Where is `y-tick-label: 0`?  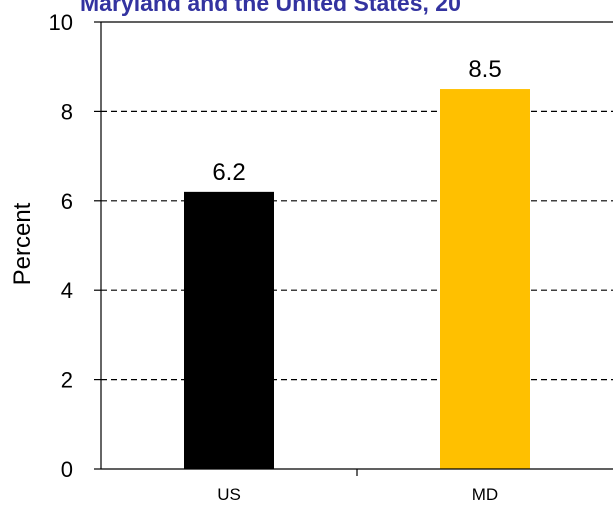
y-tick-label: 0 is located at coordinates (67, 469).